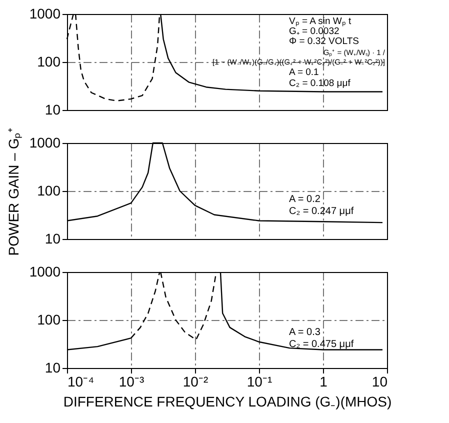 The height and width of the screenshot is (423, 449). Describe the element at coordinates (227, 402) in the screenshot. I see `x-axis-title: DIFFERENCE FREQUENCY LOADING (G₋)(MHOS)` at that location.